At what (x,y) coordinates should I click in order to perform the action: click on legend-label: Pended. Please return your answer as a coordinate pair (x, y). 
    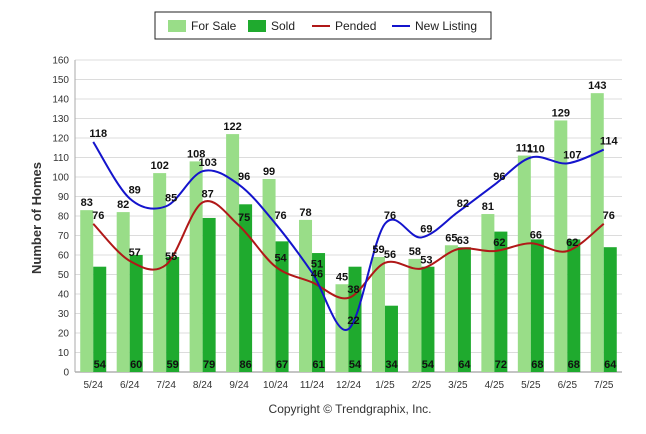
    Looking at the image, I should click on (355, 26).